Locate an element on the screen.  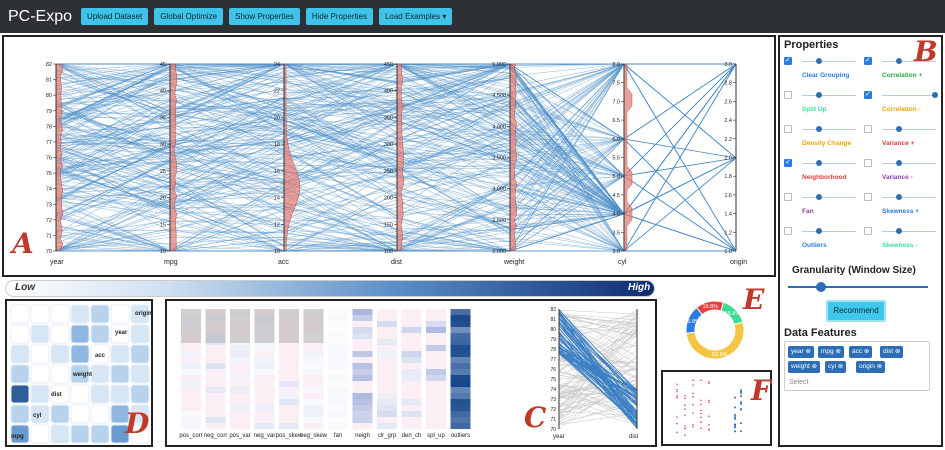
checkbox-outliers is located at coordinates (788, 231).